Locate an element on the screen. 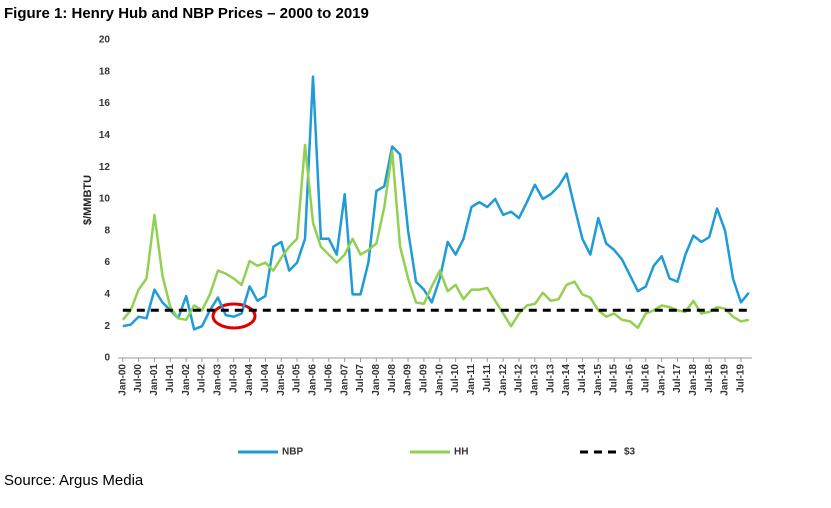 This screenshot has height=508, width=831. x-tick-label: Jul-04 is located at coordinates (265, 378).